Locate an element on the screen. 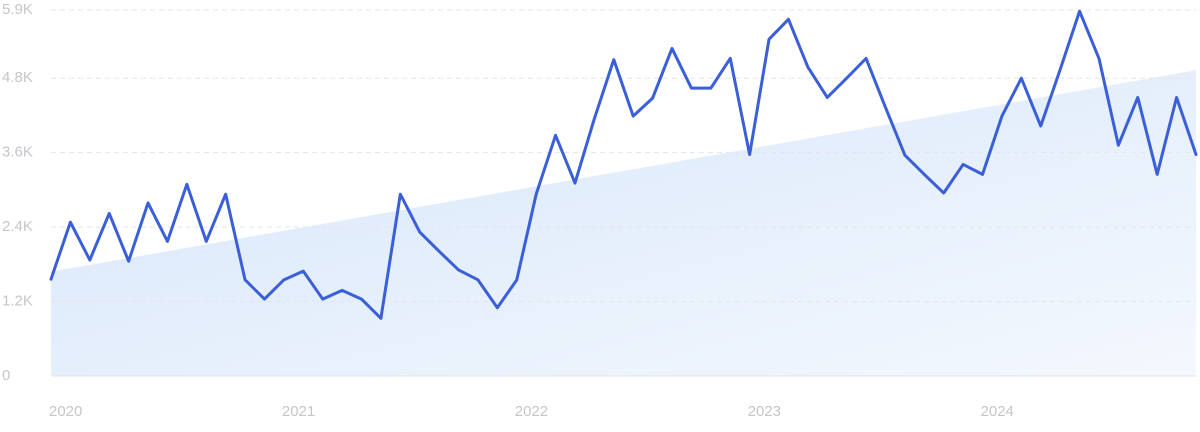 Image resolution: width=1200 pixels, height=432 pixels. y-tick-label: 3.6K is located at coordinates (17, 152).